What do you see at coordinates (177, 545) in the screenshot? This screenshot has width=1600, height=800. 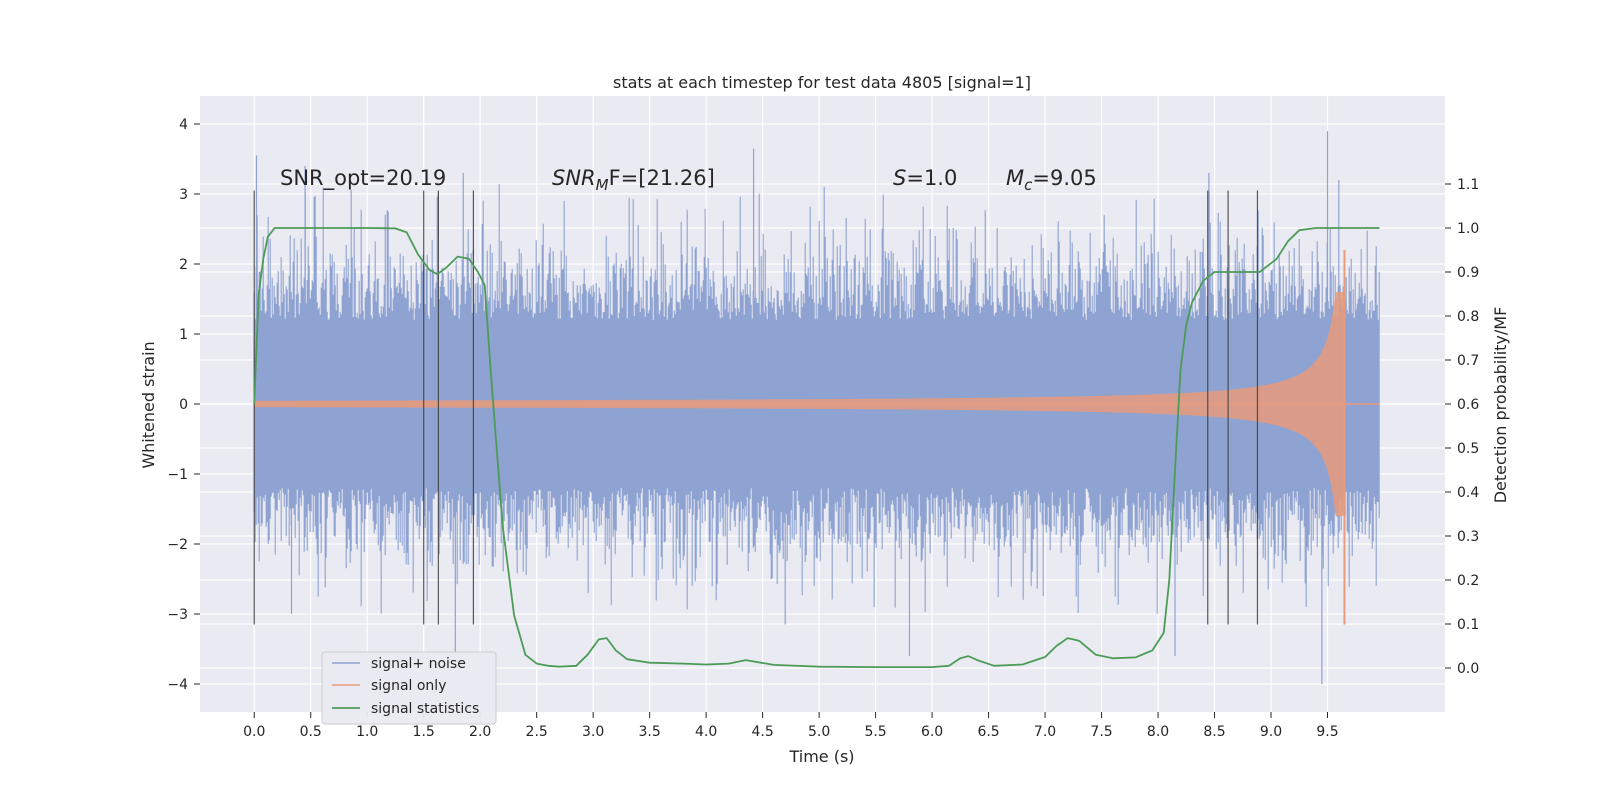 I see `y-tick-label: −2` at bounding box center [177, 545].